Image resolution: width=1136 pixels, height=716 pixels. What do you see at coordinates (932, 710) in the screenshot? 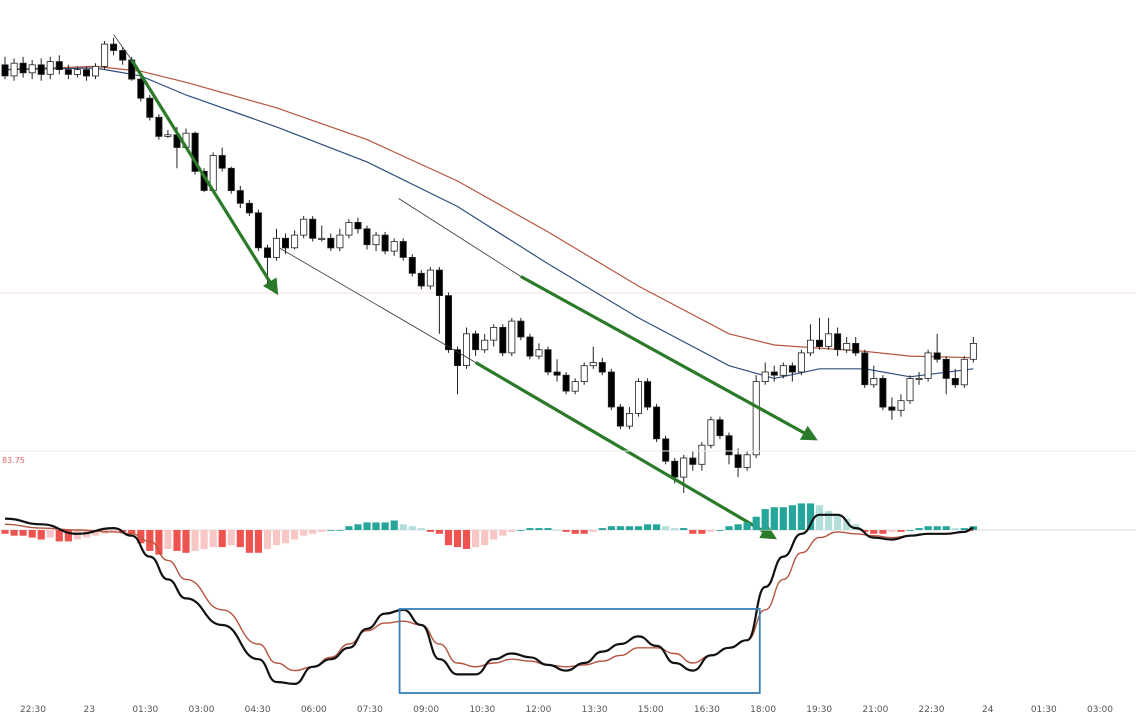
I see `x-tick-label-16: 22:30` at bounding box center [932, 710].